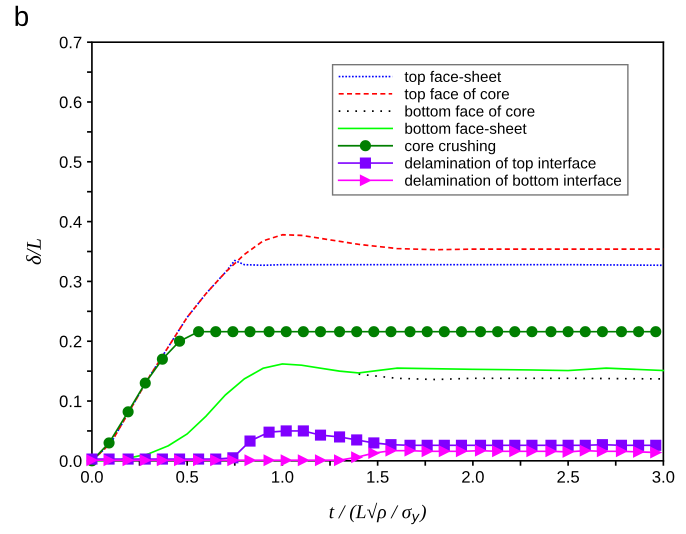  Describe the element at coordinates (473, 477) in the screenshot. I see `x-tick-label: 2.0` at that location.